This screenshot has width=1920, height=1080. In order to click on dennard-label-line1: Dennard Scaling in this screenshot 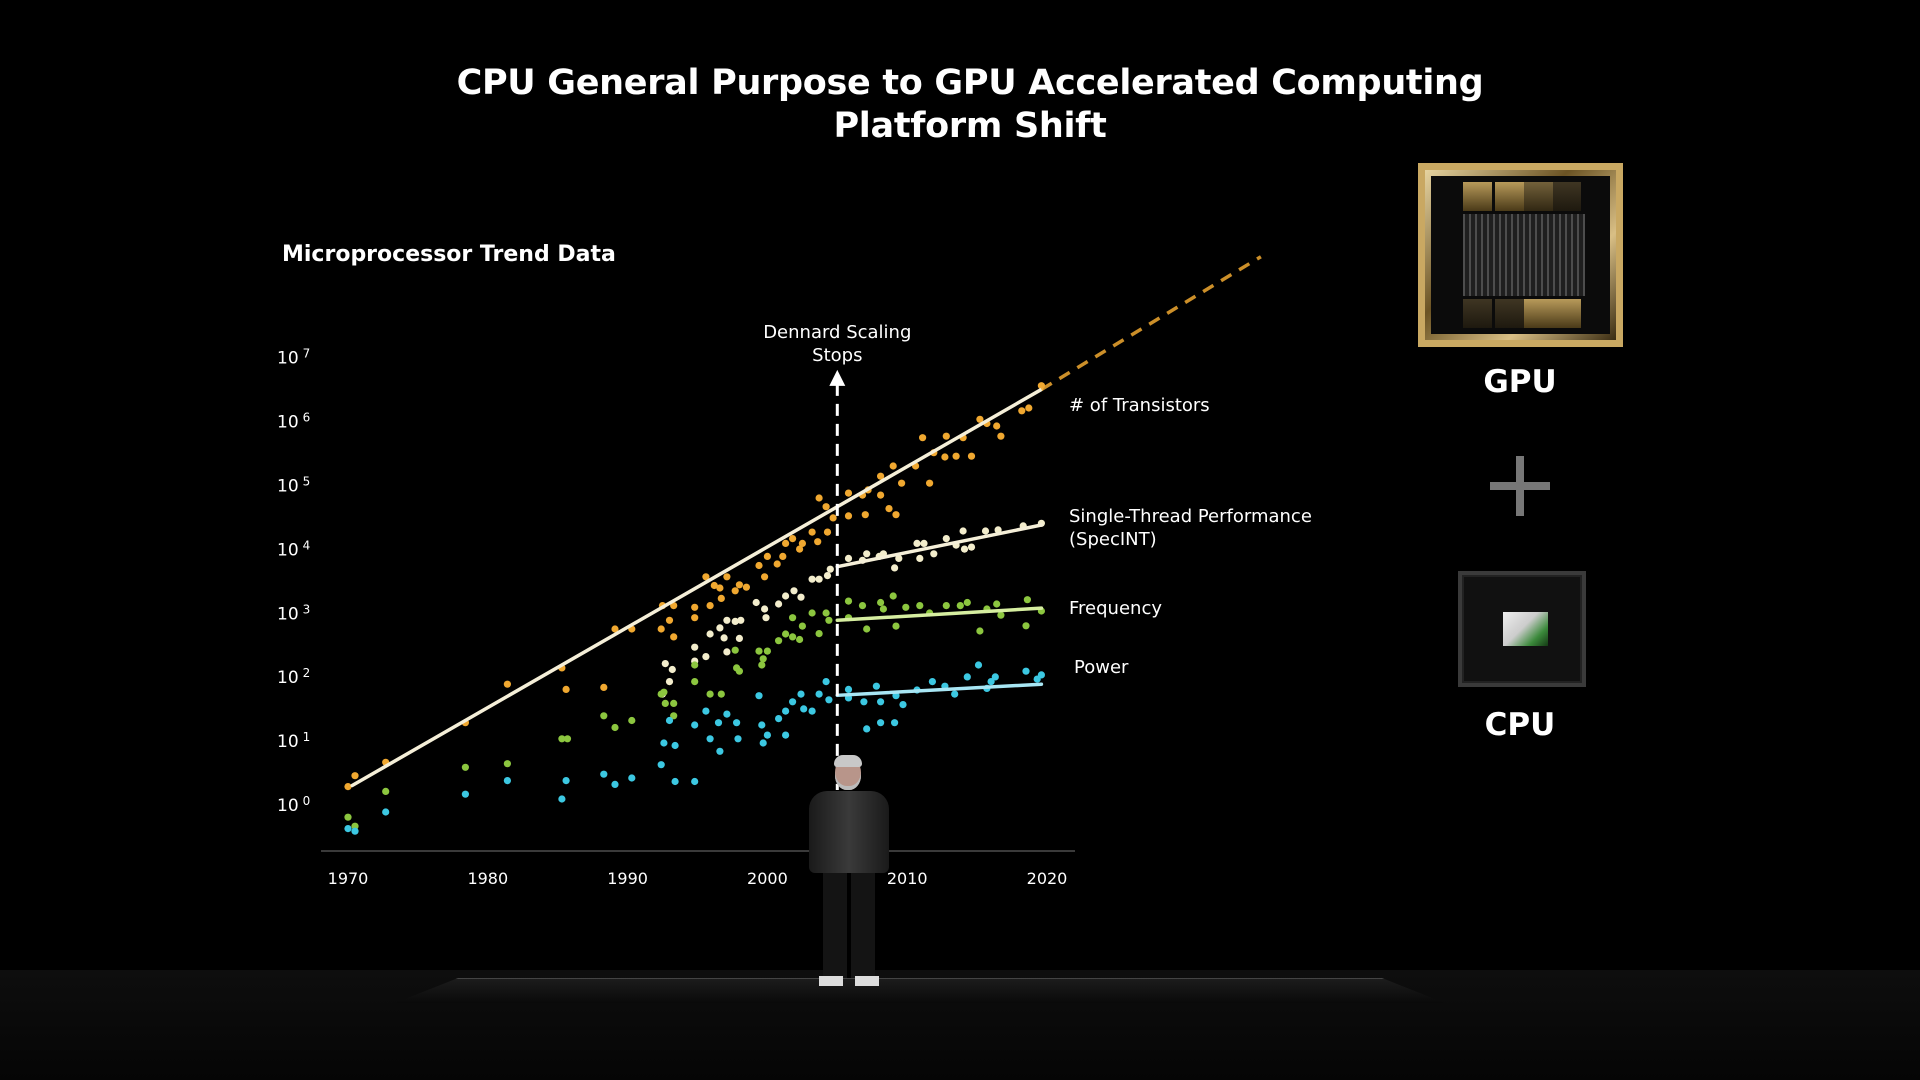, I will do `click(837, 332)`.